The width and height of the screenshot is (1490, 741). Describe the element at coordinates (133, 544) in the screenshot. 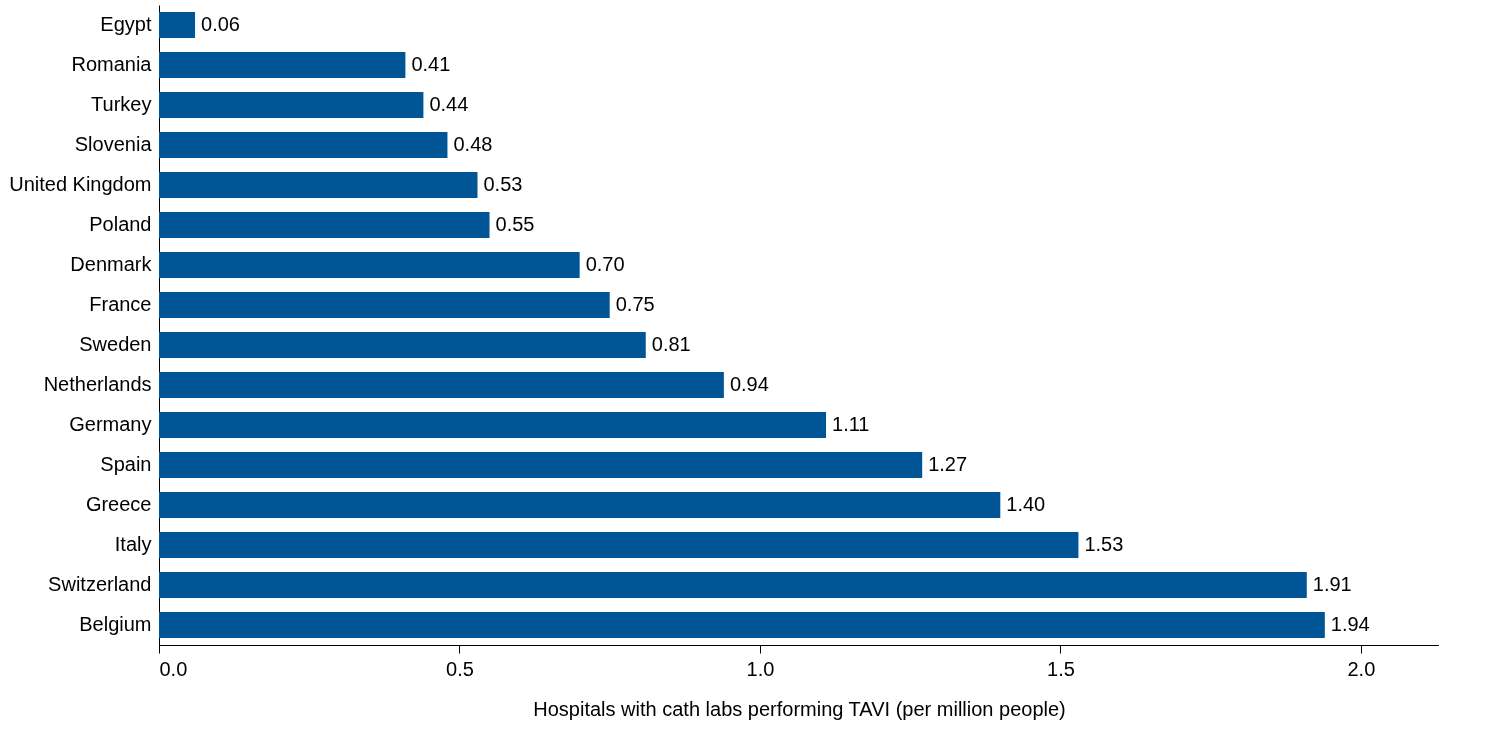

I see `y-tick-label: Italy` at that location.